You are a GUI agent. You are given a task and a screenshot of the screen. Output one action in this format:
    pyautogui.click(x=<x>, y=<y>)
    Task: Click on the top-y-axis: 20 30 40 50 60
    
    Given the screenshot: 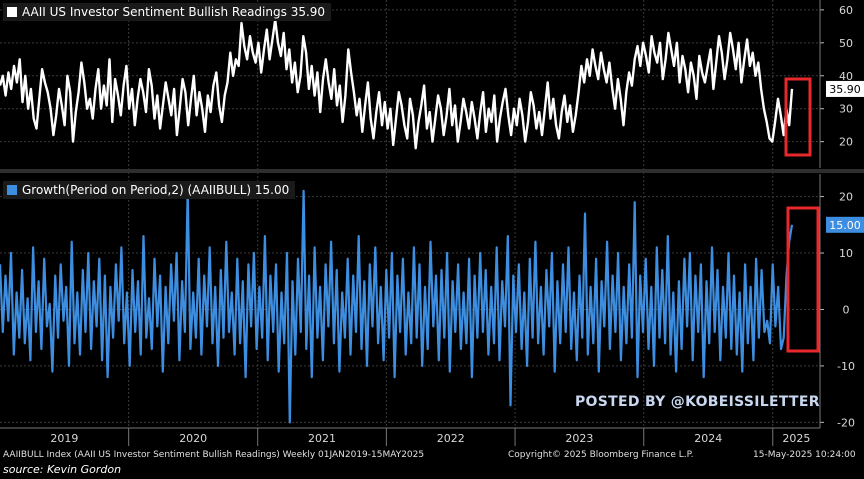 What is the action you would take?
    pyautogui.click(x=836, y=84)
    